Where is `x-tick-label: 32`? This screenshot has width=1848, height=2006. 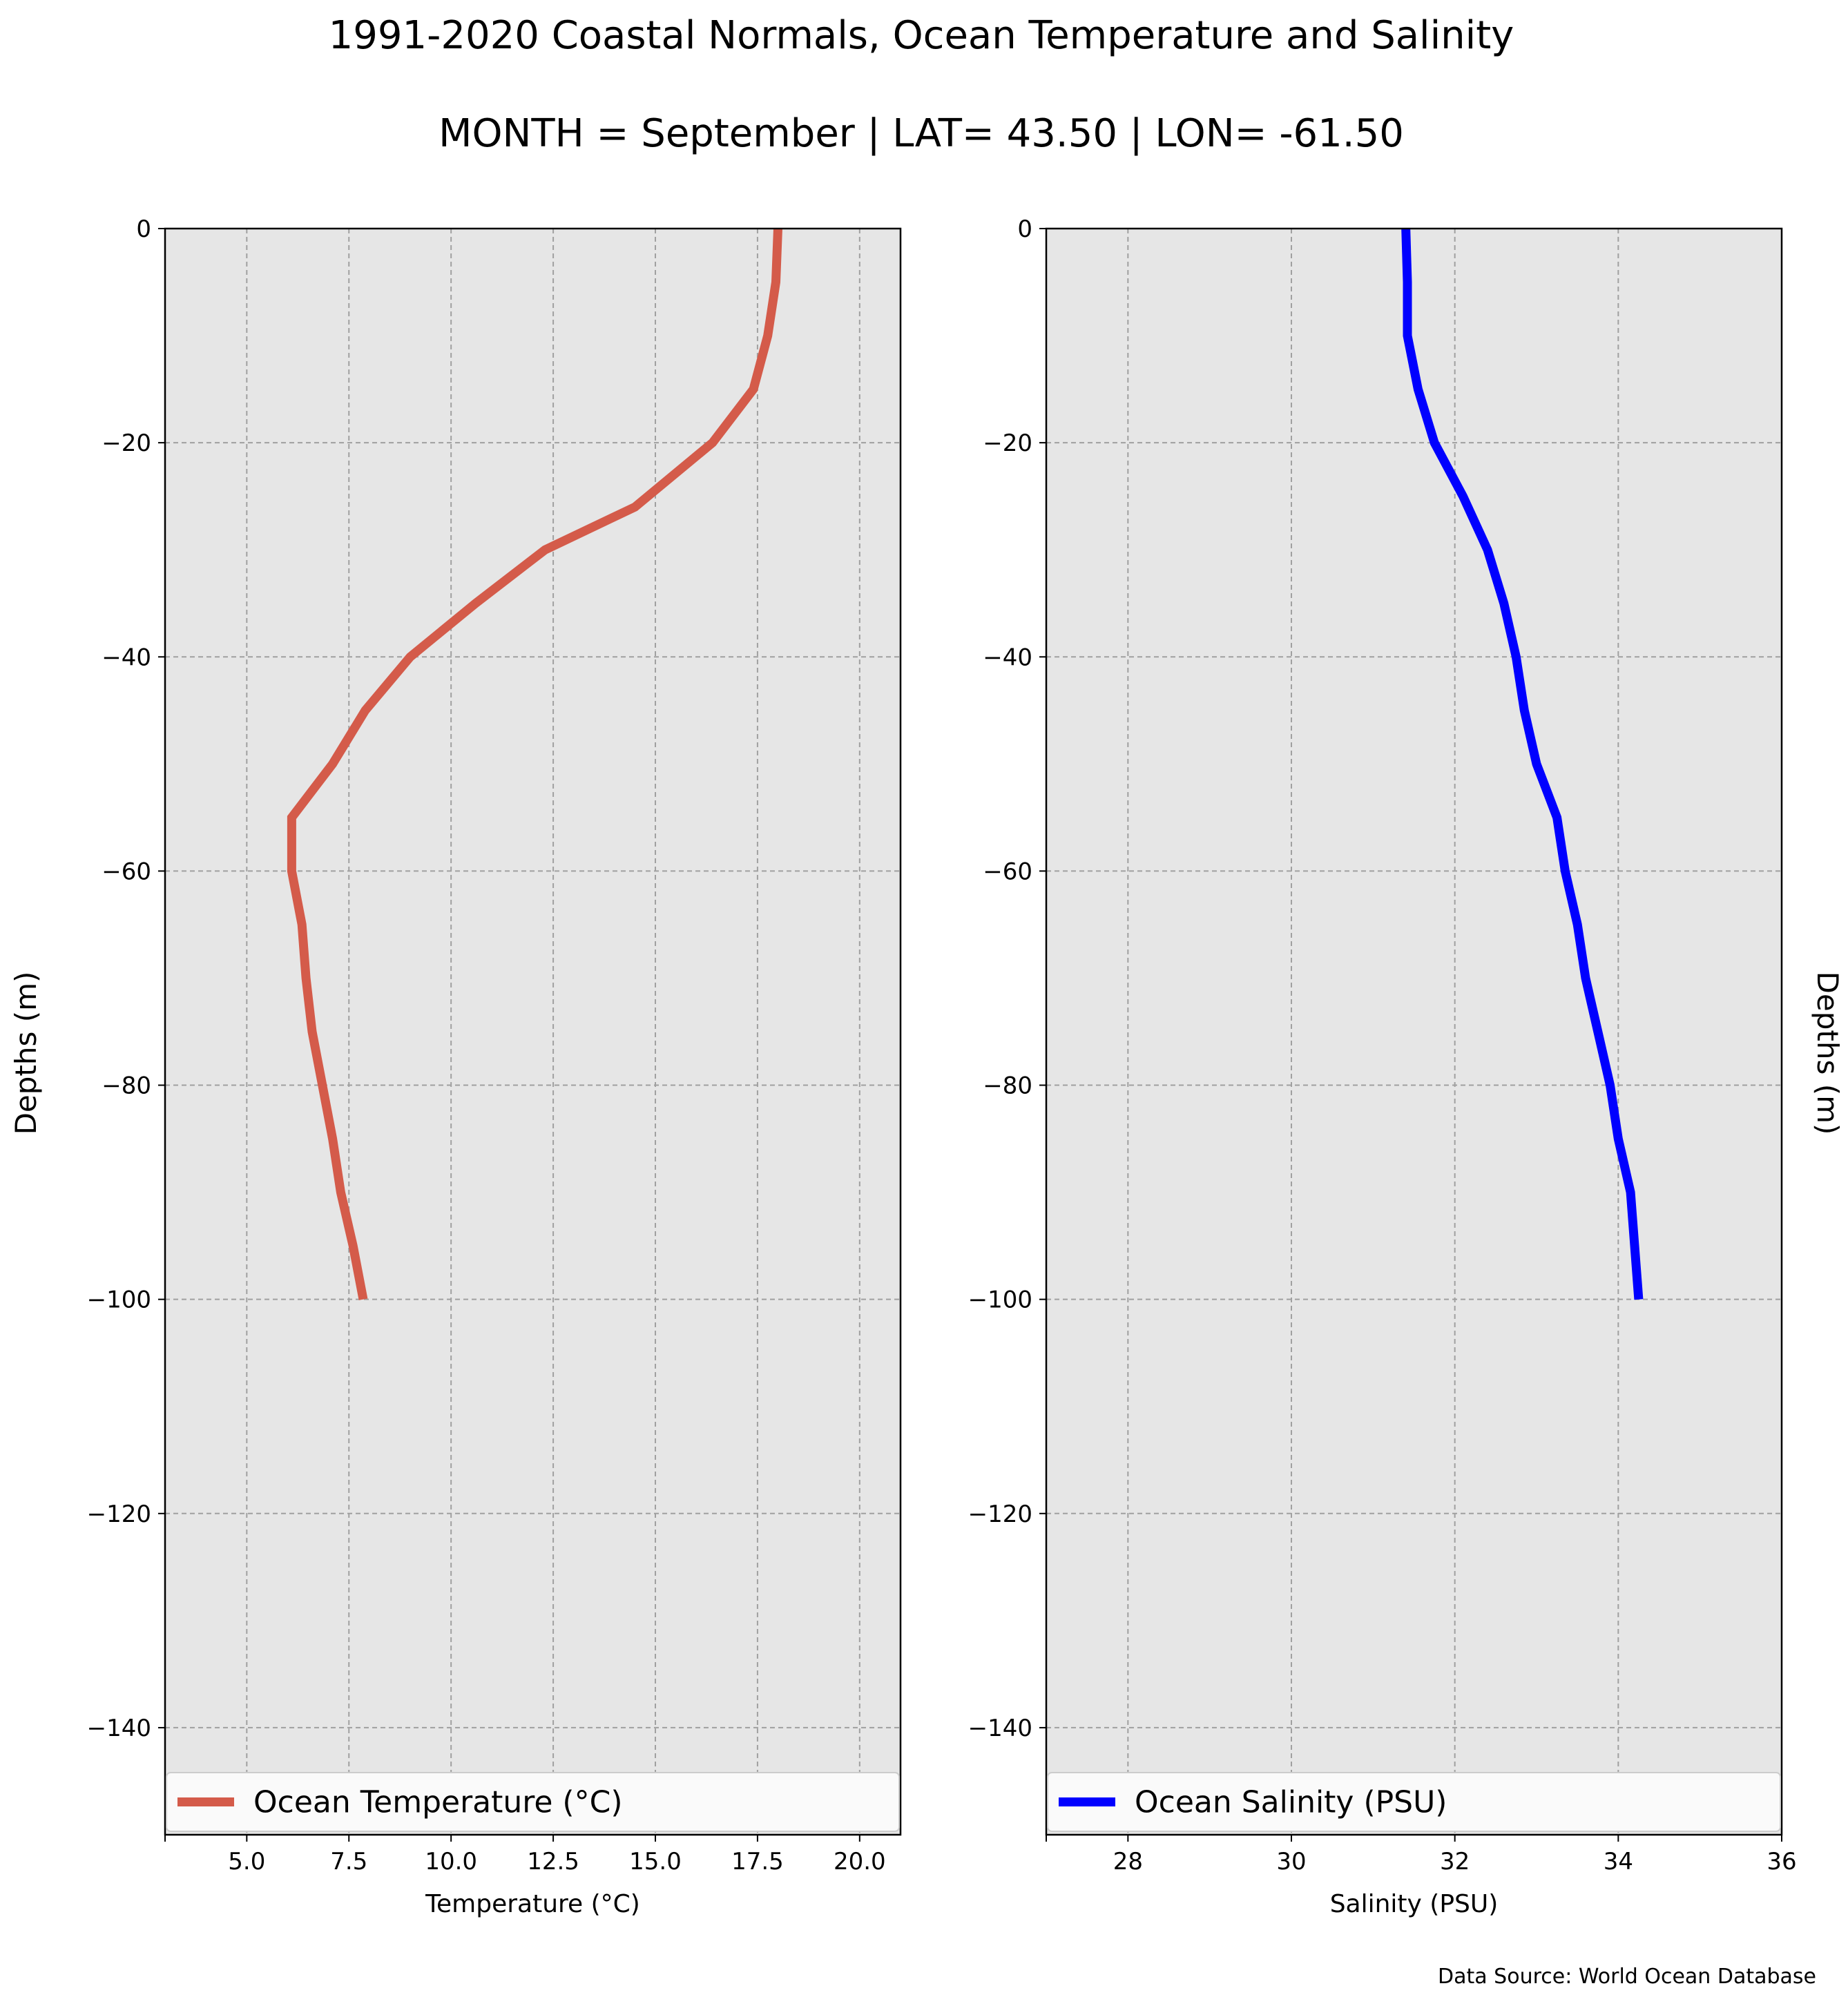
x-tick-label: 32 is located at coordinates (1455, 1862).